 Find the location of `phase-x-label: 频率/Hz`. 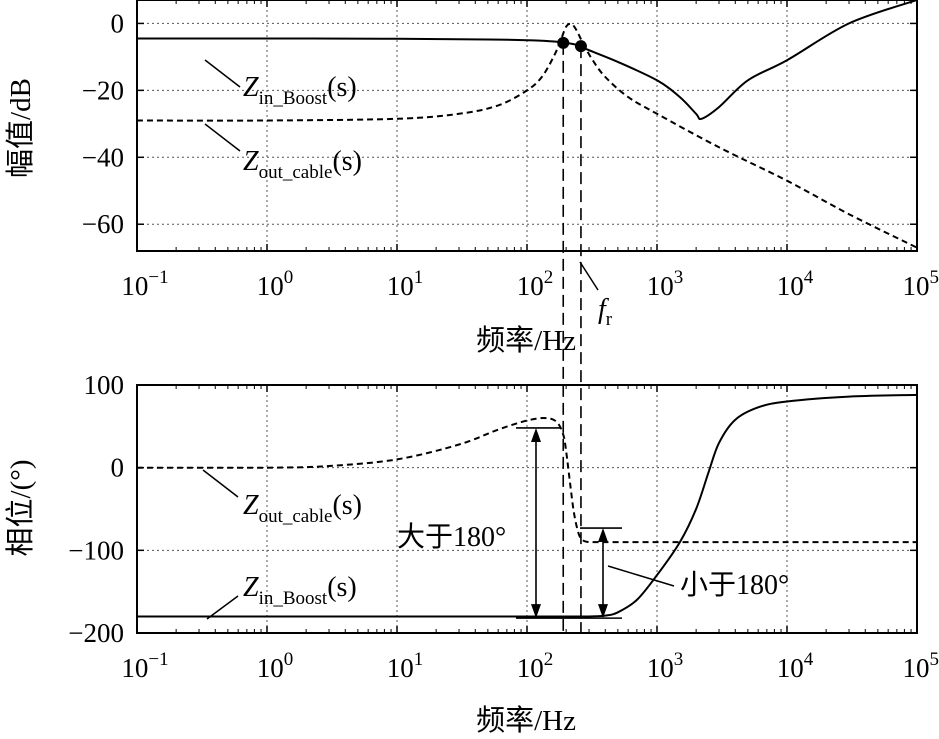

phase-x-label: 频率/Hz is located at coordinates (526, 720).